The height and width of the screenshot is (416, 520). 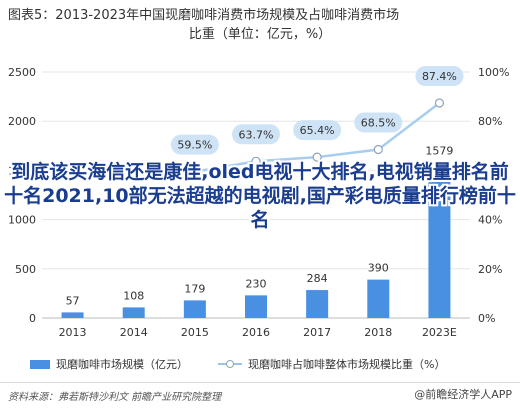 I want to click on x-tick-label: 2014, so click(x=134, y=332).